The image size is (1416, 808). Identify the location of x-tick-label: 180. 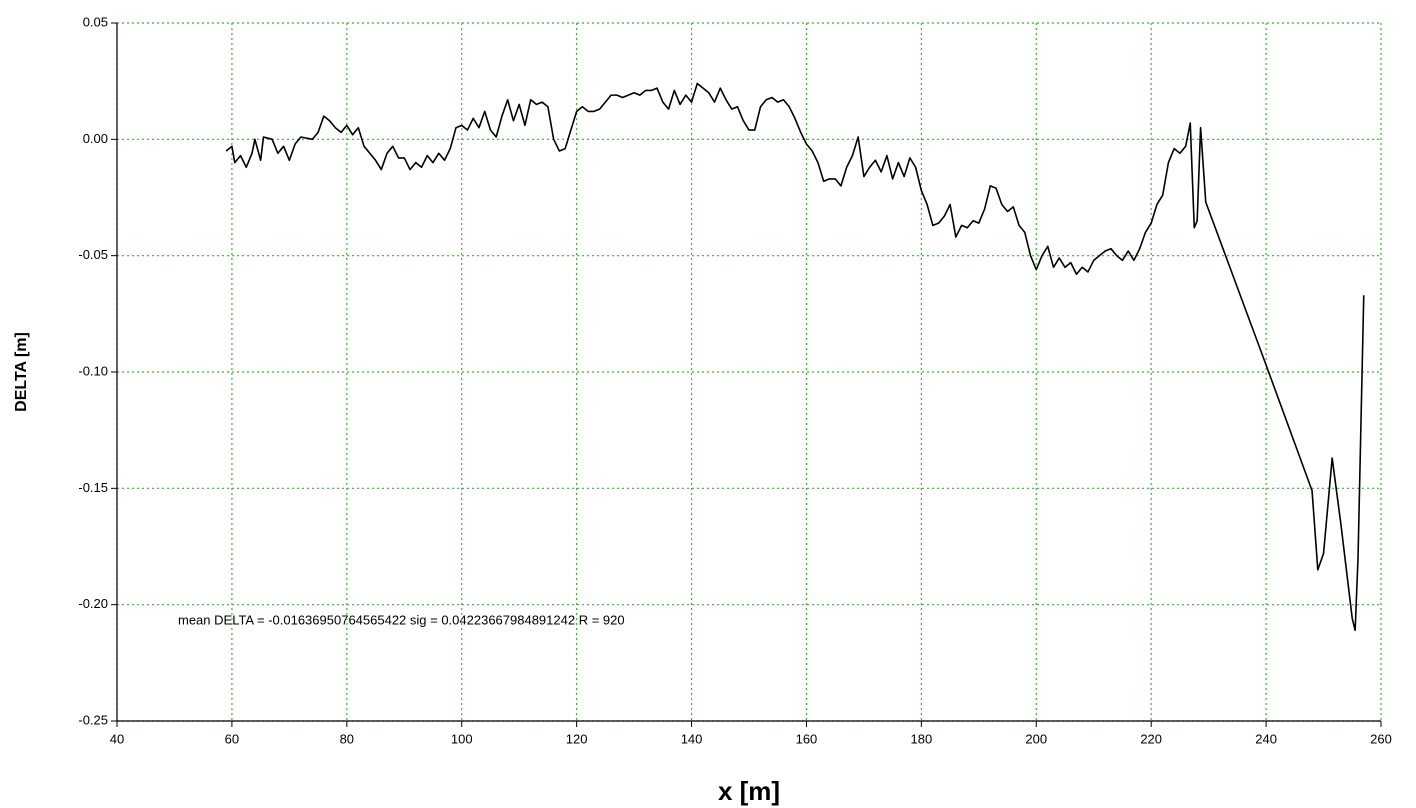
(922, 738).